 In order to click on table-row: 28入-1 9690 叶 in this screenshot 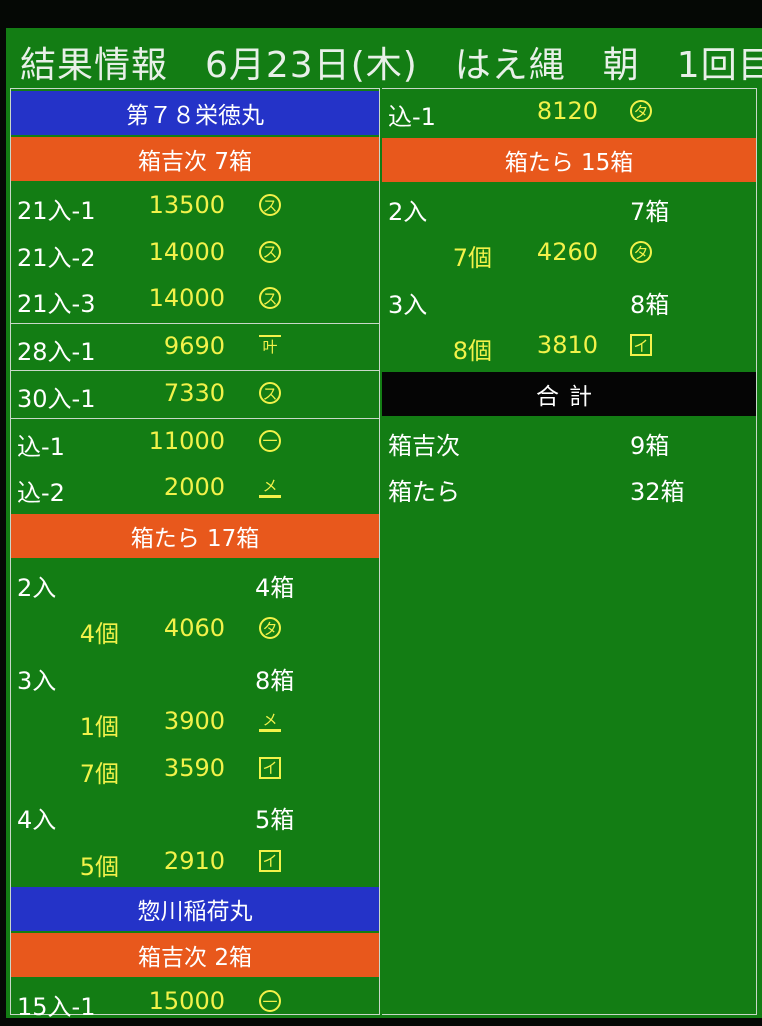, I will do `click(195, 346)`.